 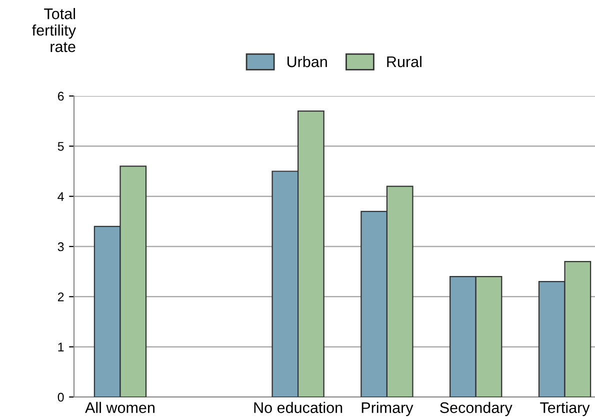 I want to click on y-tick-label: 0, so click(x=61, y=397).